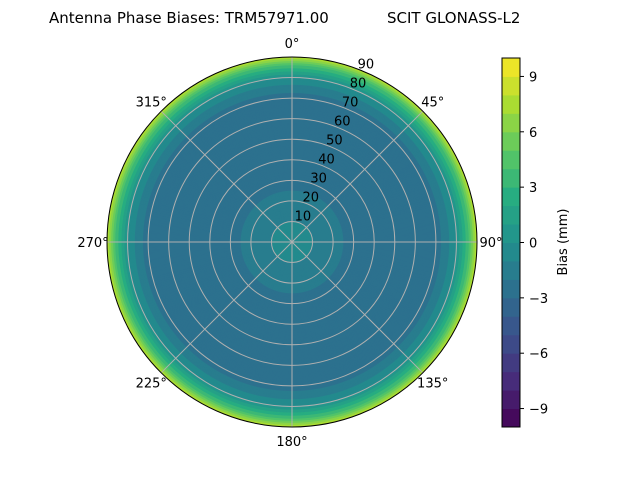  I want to click on colorbar-tick-label: 6, so click(533, 133).